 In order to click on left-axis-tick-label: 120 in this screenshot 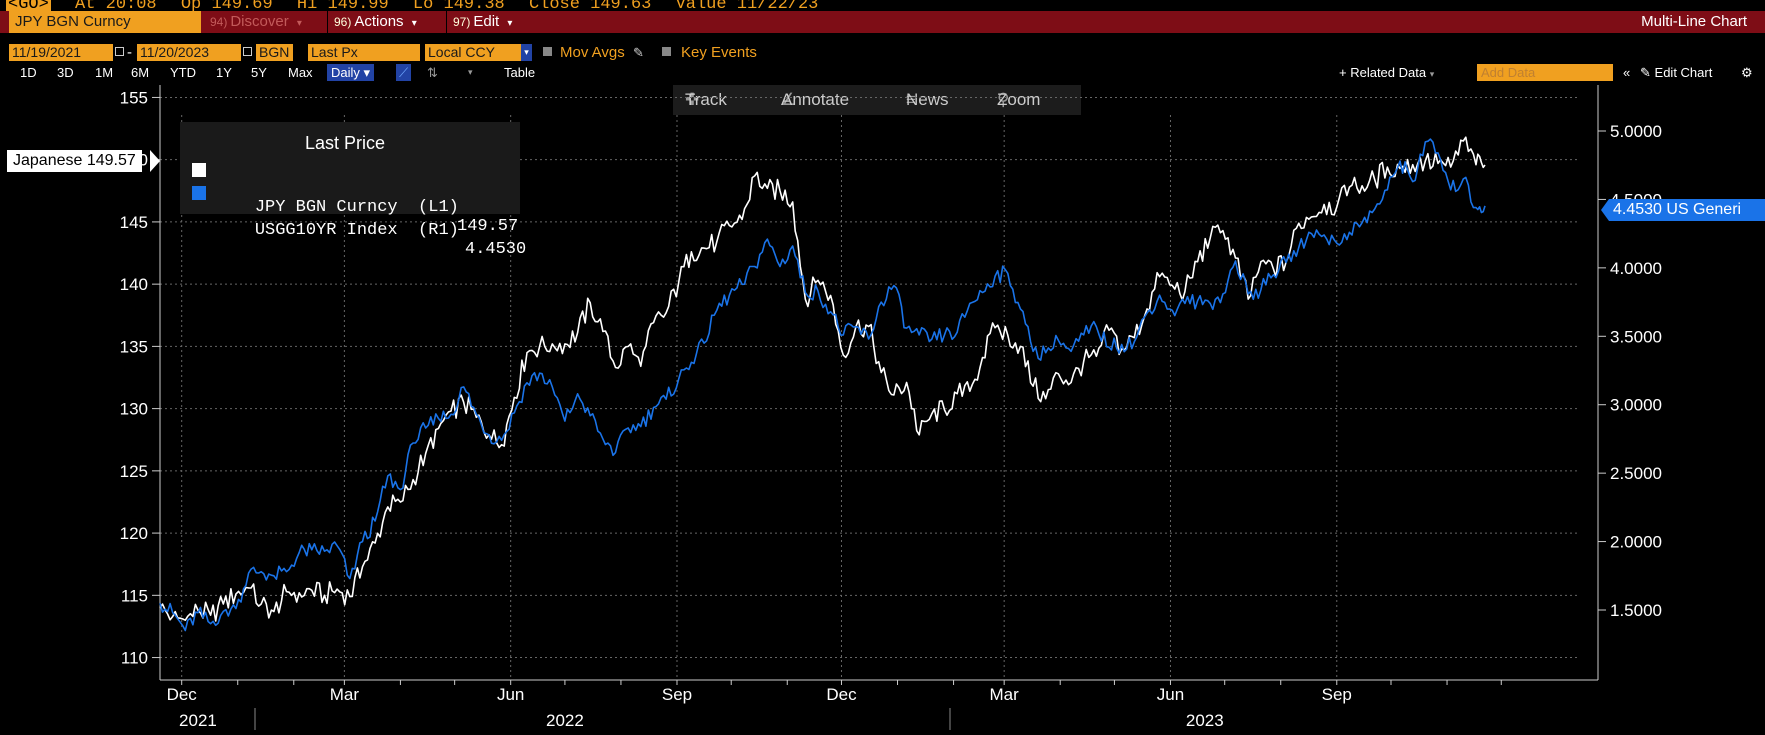, I will do `click(134, 533)`.